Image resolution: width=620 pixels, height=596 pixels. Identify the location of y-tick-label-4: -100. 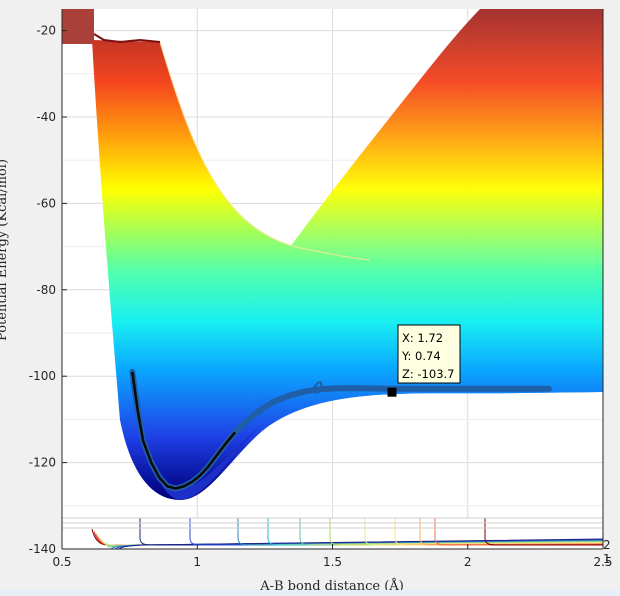
(42, 376).